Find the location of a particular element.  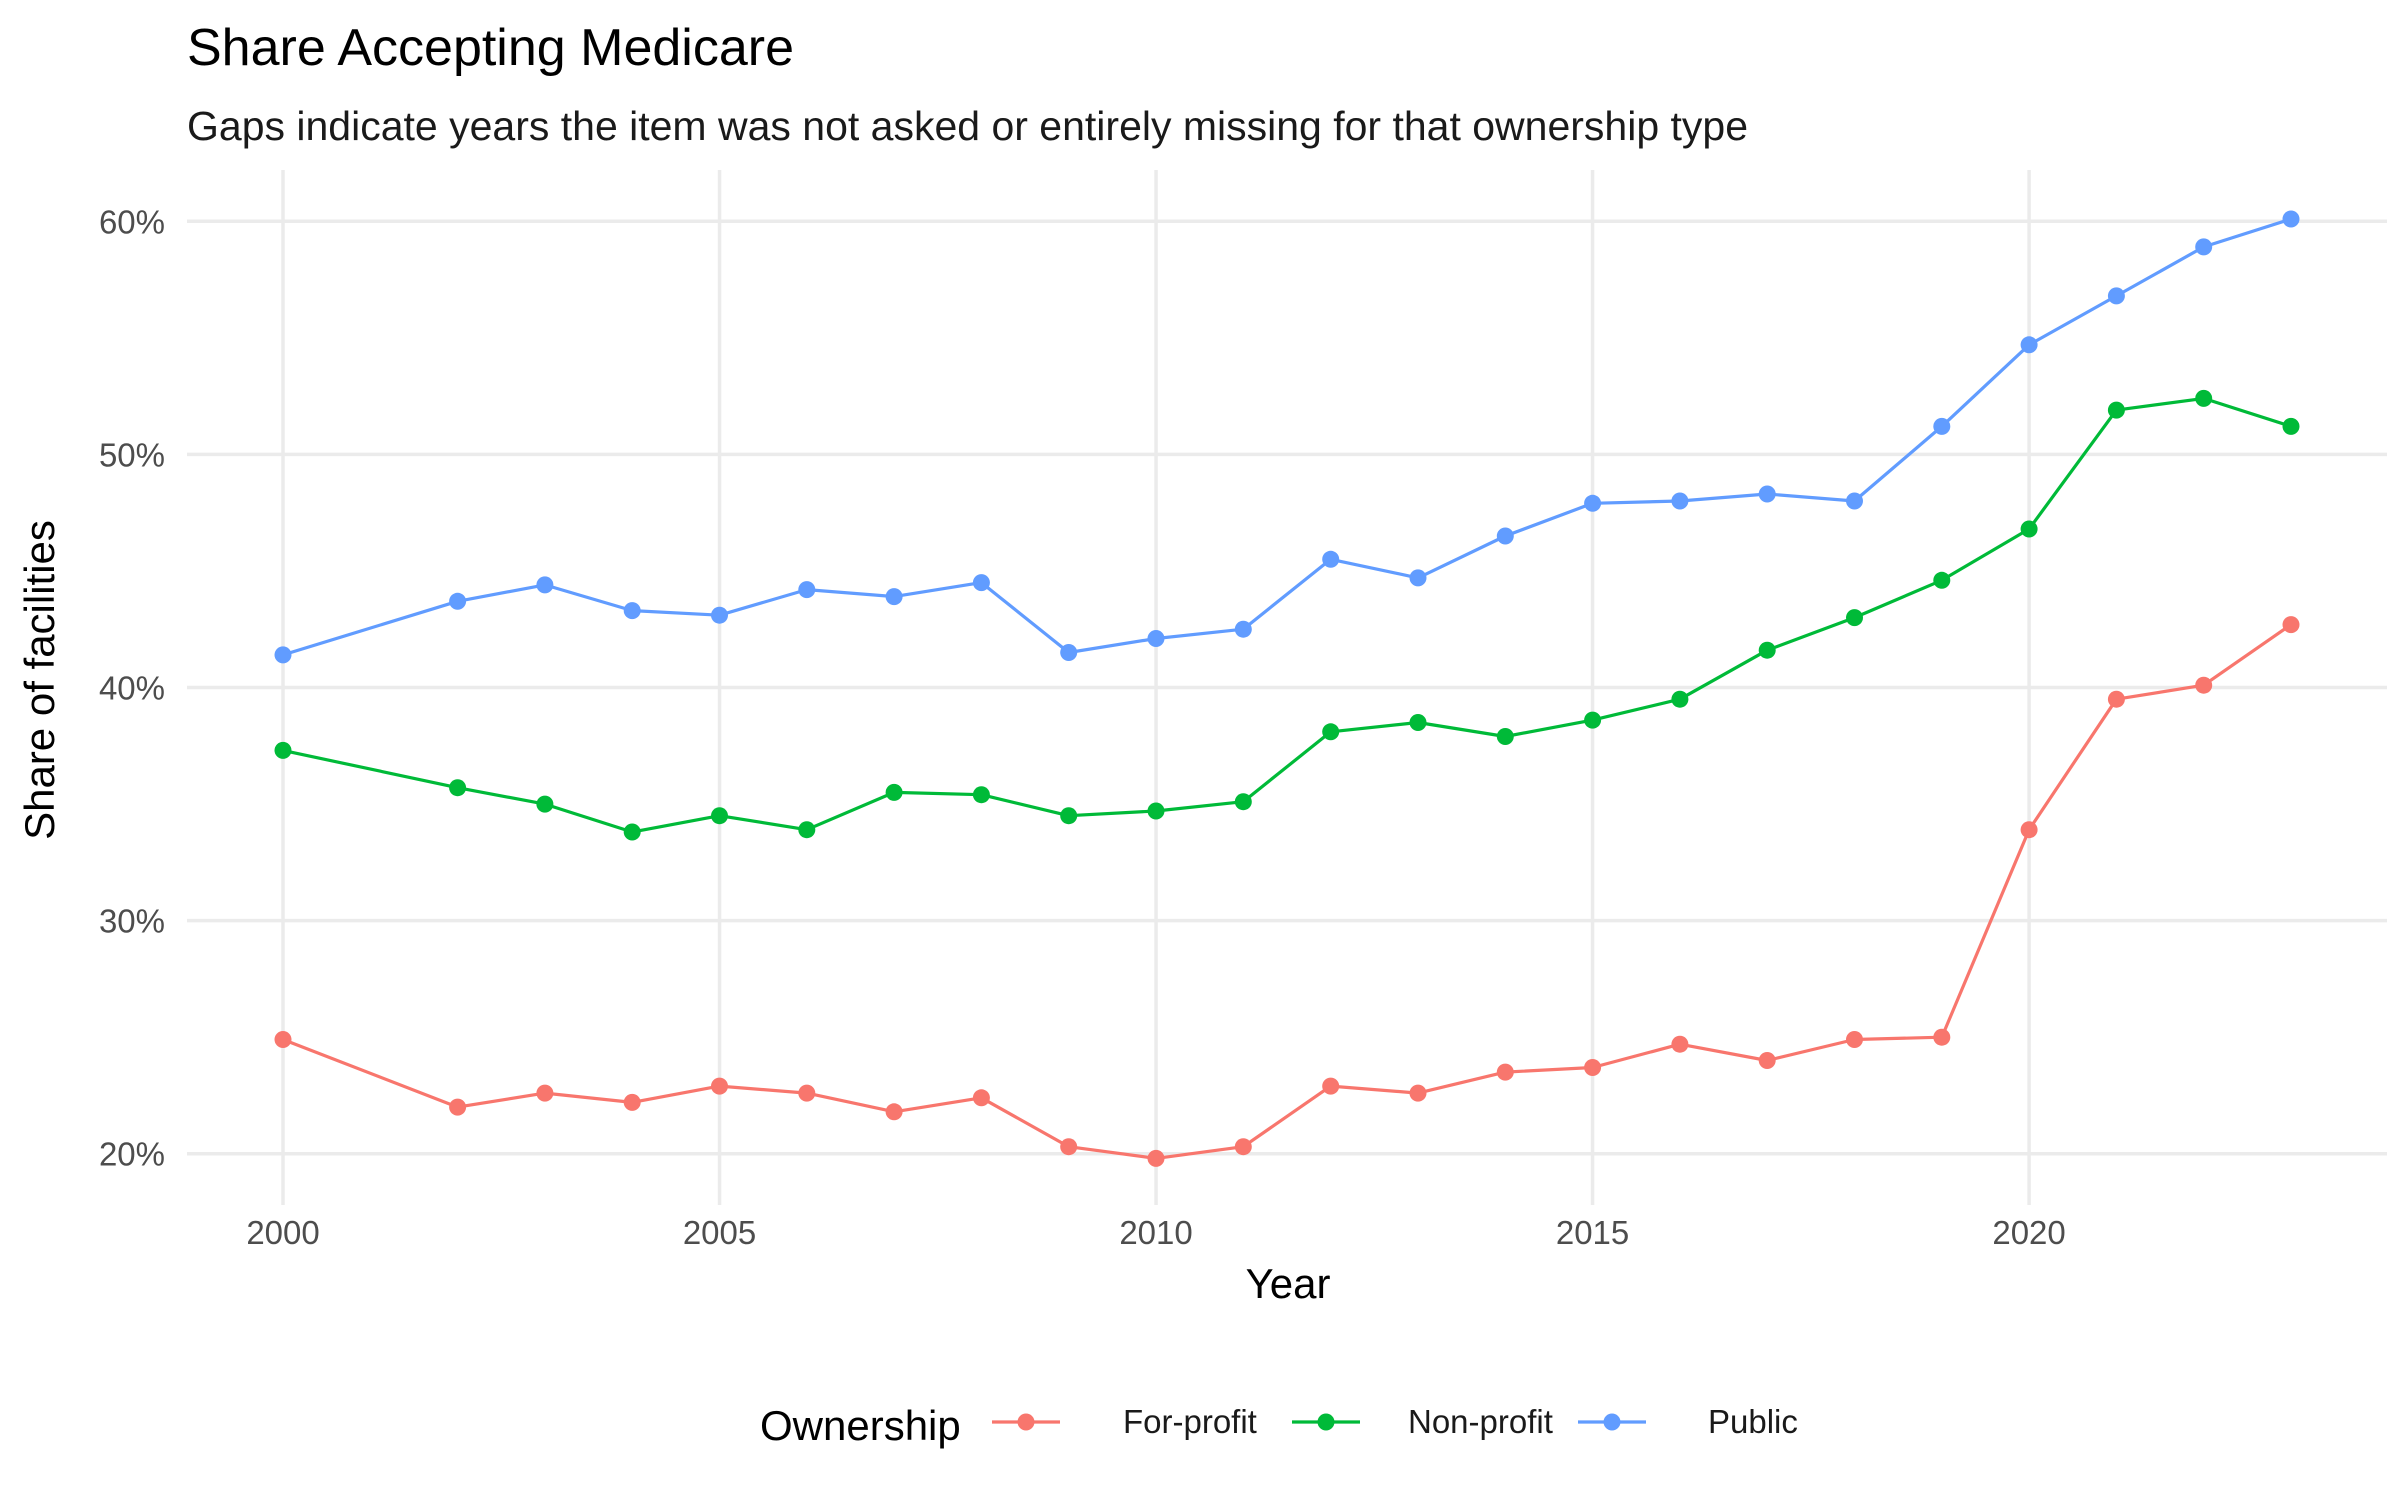

legend-title: Ownership is located at coordinates (860, 1425).